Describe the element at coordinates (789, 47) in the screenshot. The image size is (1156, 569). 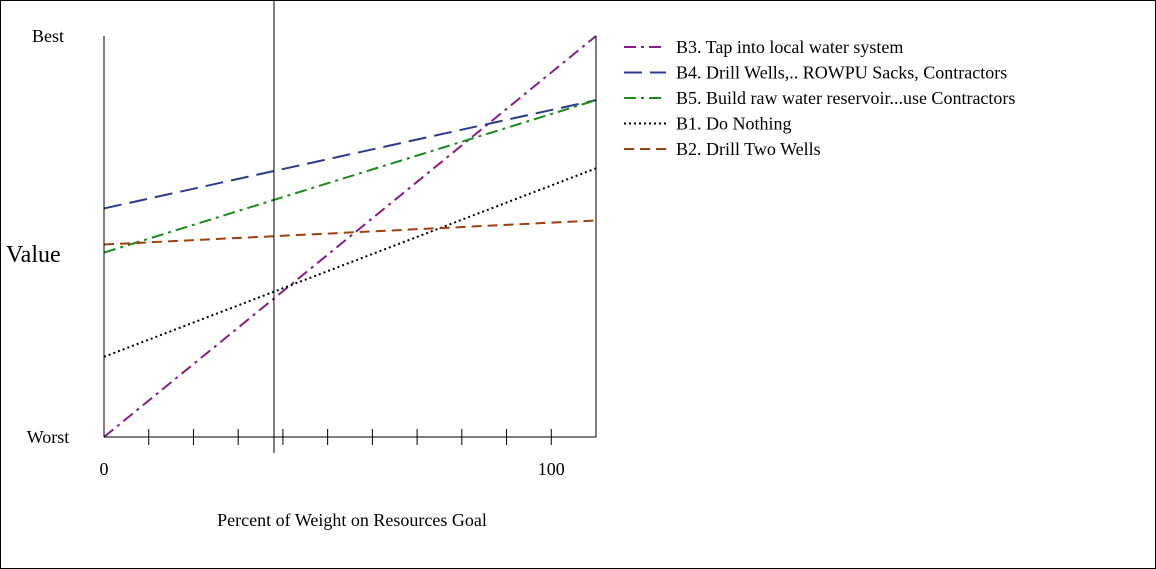
I see `legend-label: B3. Tap into local water system` at that location.